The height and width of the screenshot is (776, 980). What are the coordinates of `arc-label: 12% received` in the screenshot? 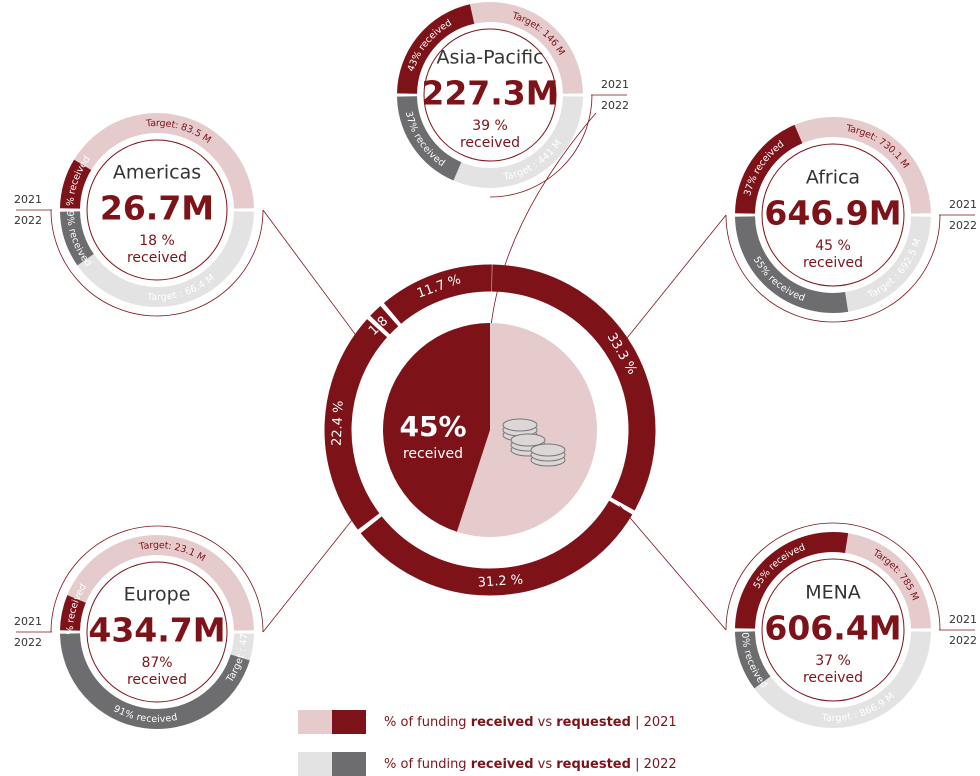 It's located at (44, 317).